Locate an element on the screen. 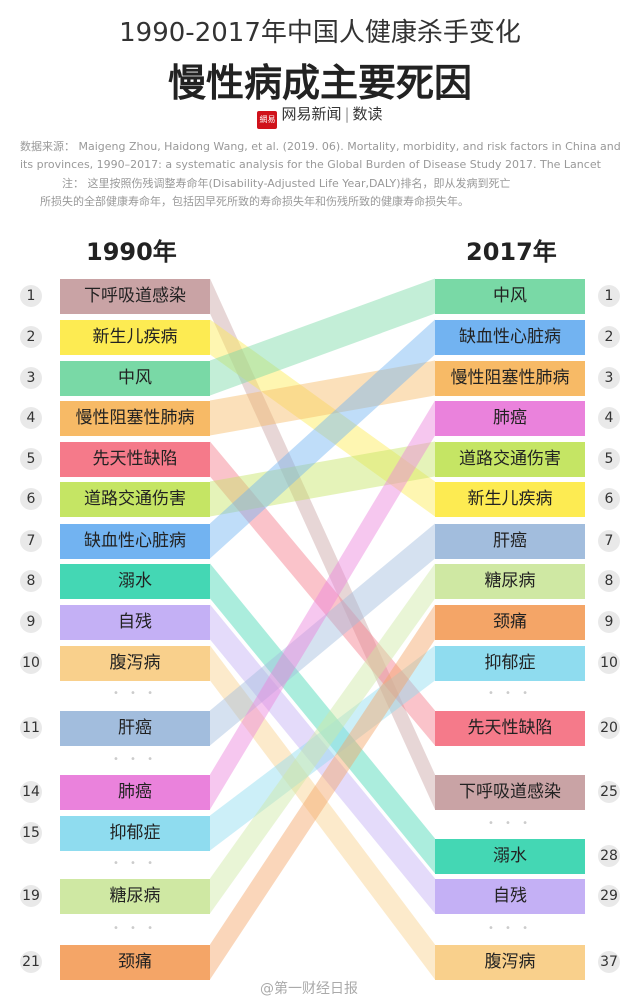 Image resolution: width=640 pixels, height=1002 pixels. note-line-2: 所损失的全部健康寿命年，包括因早死所致的寿命损失年和伤残所致的健康寿命损失年。 is located at coordinates (254, 201).